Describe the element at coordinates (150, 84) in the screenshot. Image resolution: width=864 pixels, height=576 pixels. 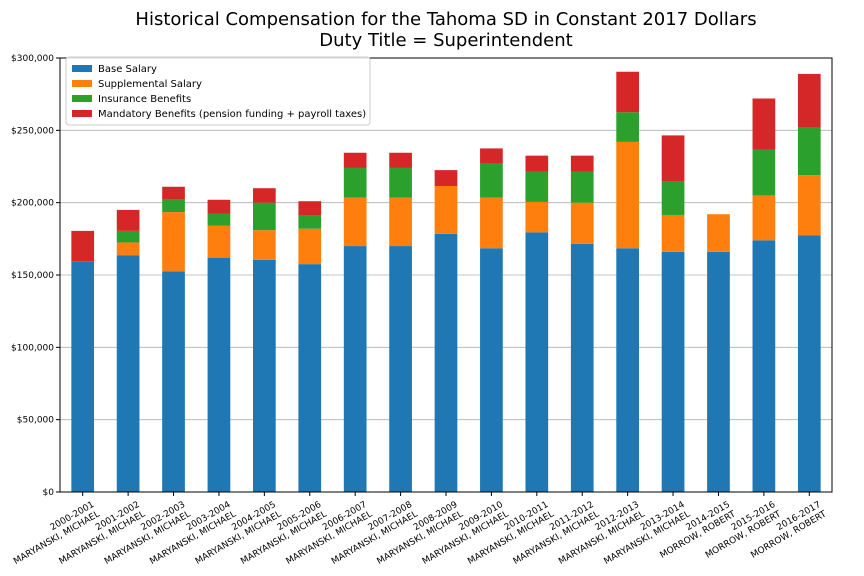
I see `legend-label: Supplemental Salary` at that location.